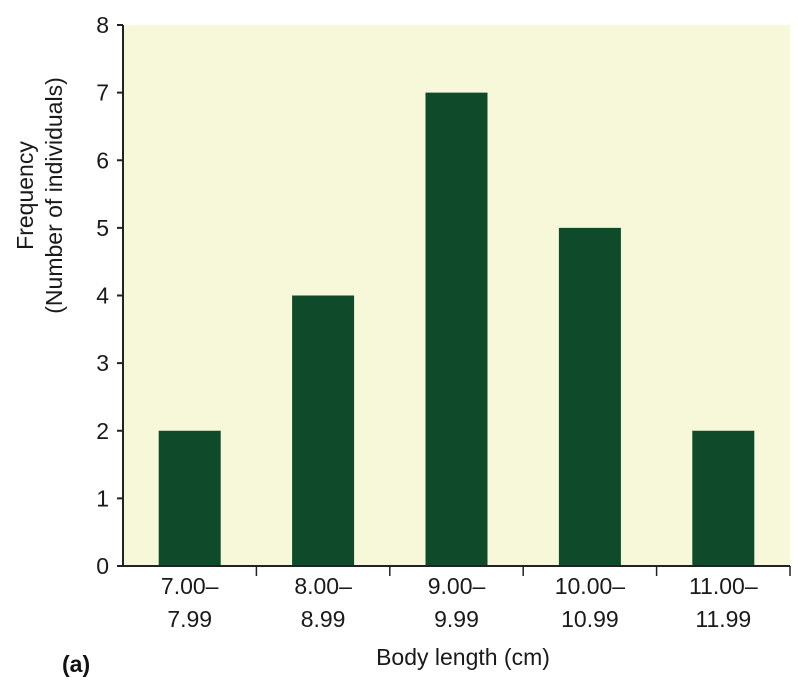  Describe the element at coordinates (457, 586) in the screenshot. I see `x-category-label: 9.00–` at that location.